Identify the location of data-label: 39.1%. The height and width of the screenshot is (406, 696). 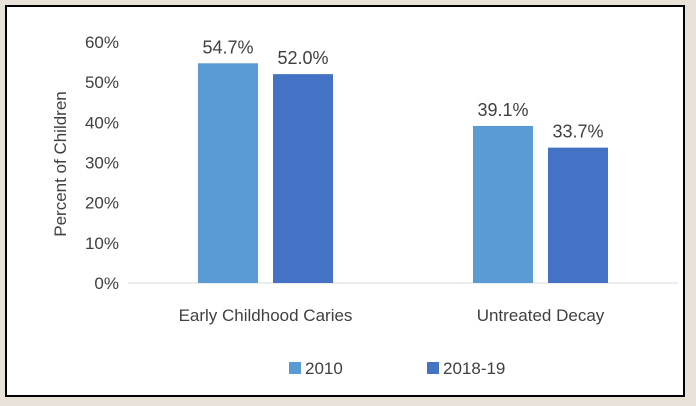
(502, 110).